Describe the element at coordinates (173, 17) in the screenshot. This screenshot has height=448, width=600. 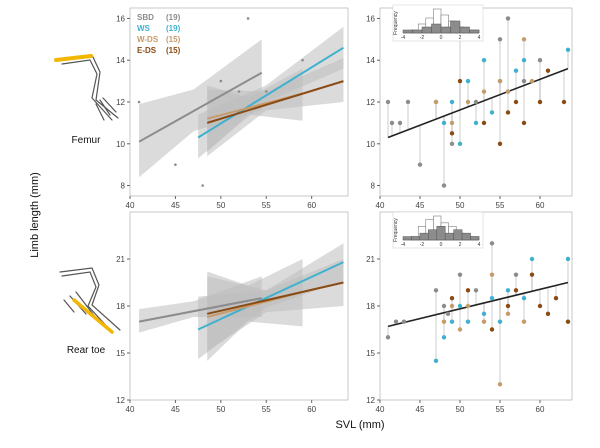
I see `legend-entry-sbd-n: (19)` at that location.